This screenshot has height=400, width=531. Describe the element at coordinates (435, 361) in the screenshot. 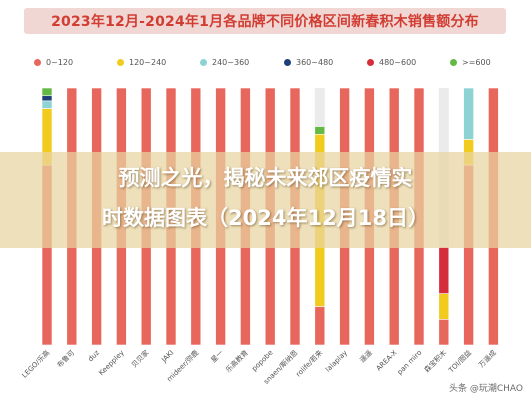

I see `category-label: 森宝积木` at that location.